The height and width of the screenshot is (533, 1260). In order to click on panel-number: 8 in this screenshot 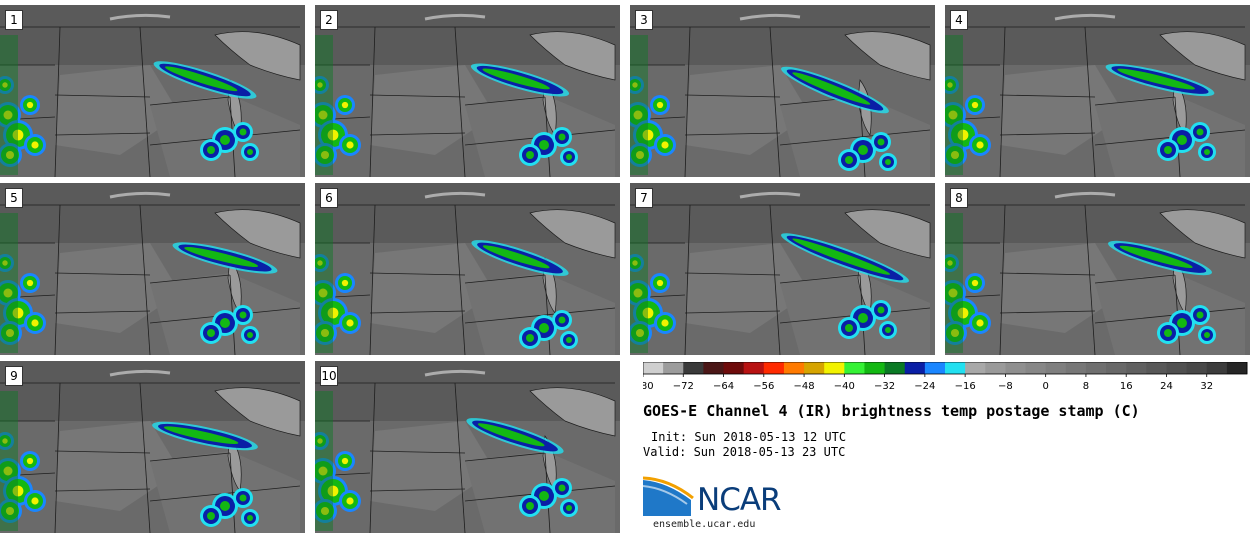, I will do `click(959, 198)`.